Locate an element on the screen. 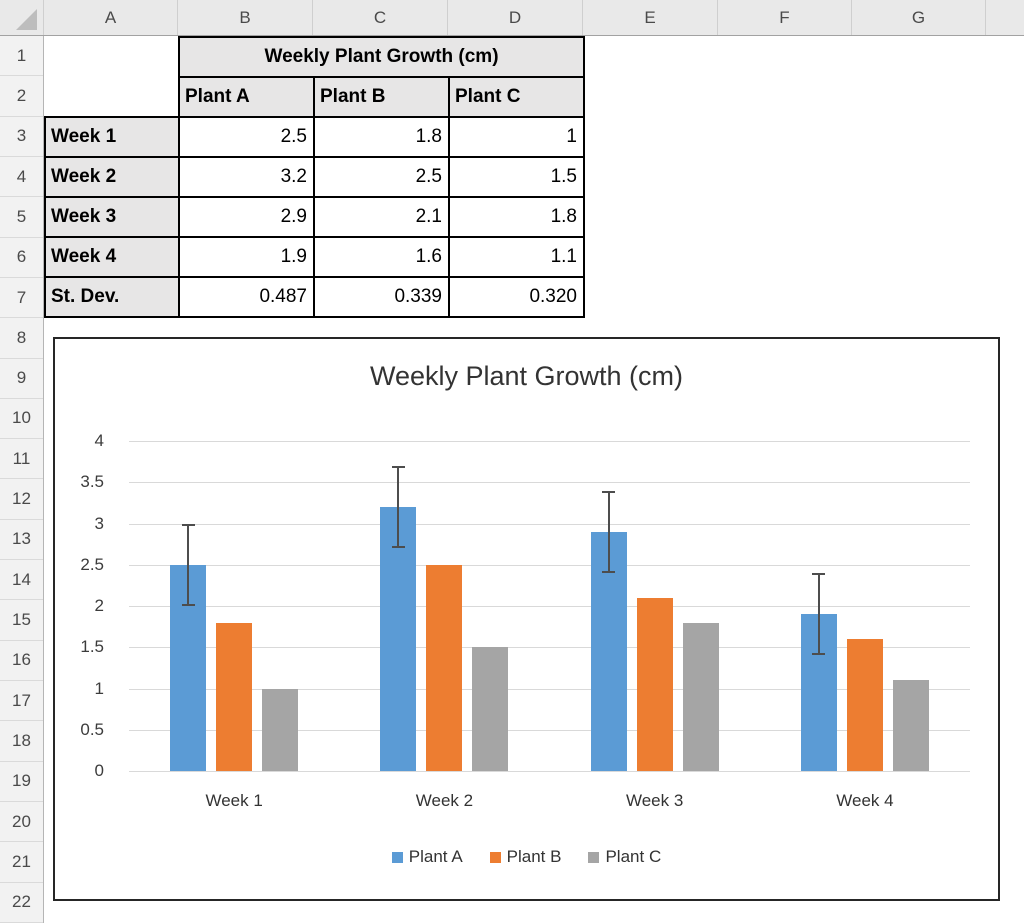 This screenshot has width=1024, height=923. legend-item-plant-c: Plant C is located at coordinates (624, 857).